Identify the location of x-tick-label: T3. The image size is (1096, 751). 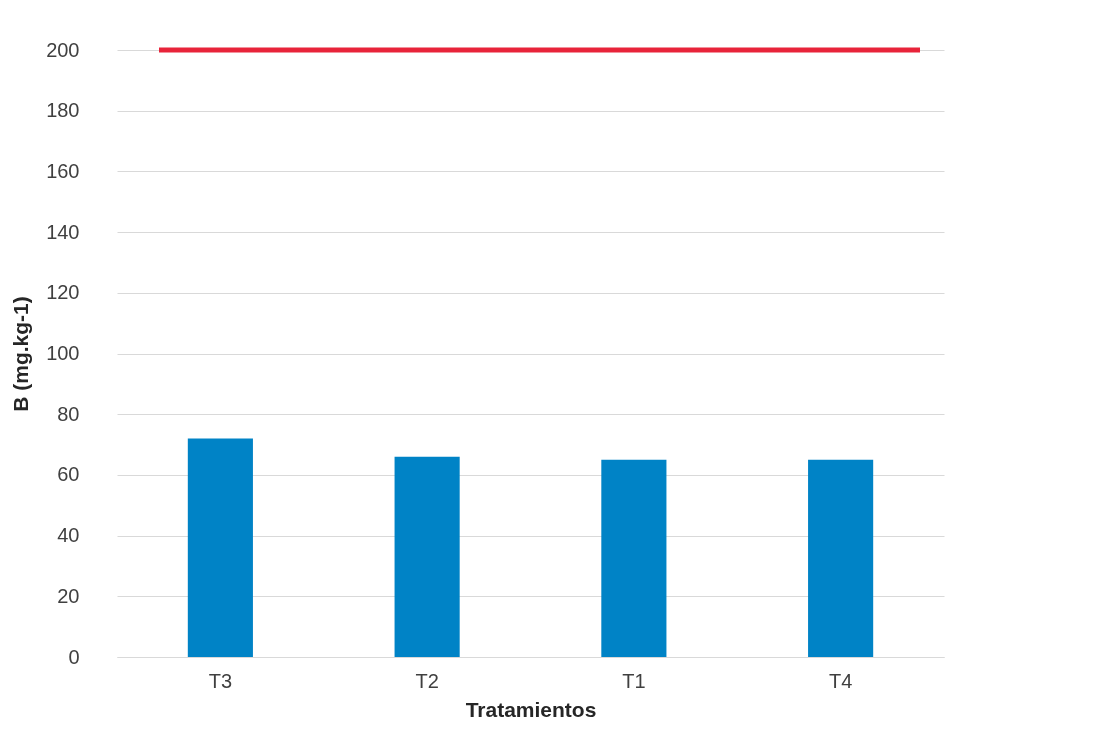
(220, 680).